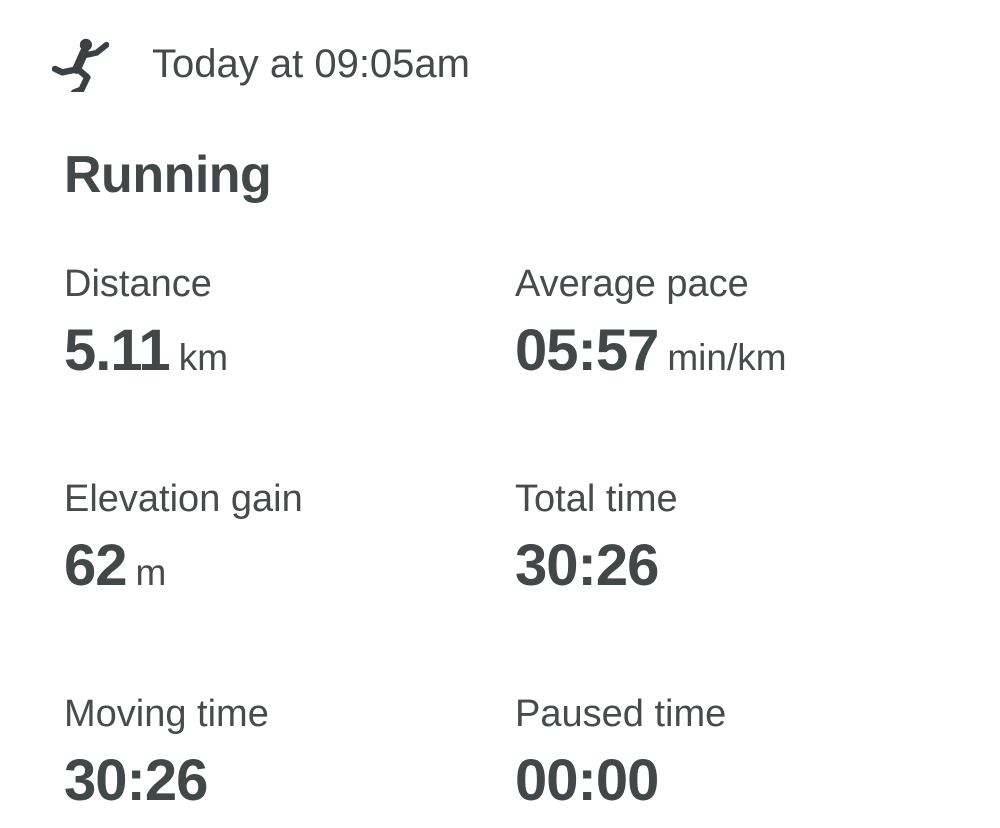 The width and height of the screenshot is (1000, 828). I want to click on stat-elevation-gain: Elevation gain 62 m, so click(289, 545).